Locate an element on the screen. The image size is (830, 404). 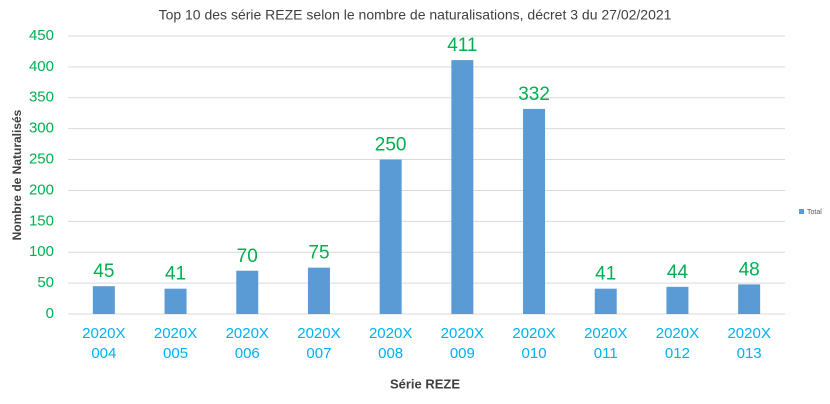
x-tick-label: 2020X 008 is located at coordinates (390, 343).